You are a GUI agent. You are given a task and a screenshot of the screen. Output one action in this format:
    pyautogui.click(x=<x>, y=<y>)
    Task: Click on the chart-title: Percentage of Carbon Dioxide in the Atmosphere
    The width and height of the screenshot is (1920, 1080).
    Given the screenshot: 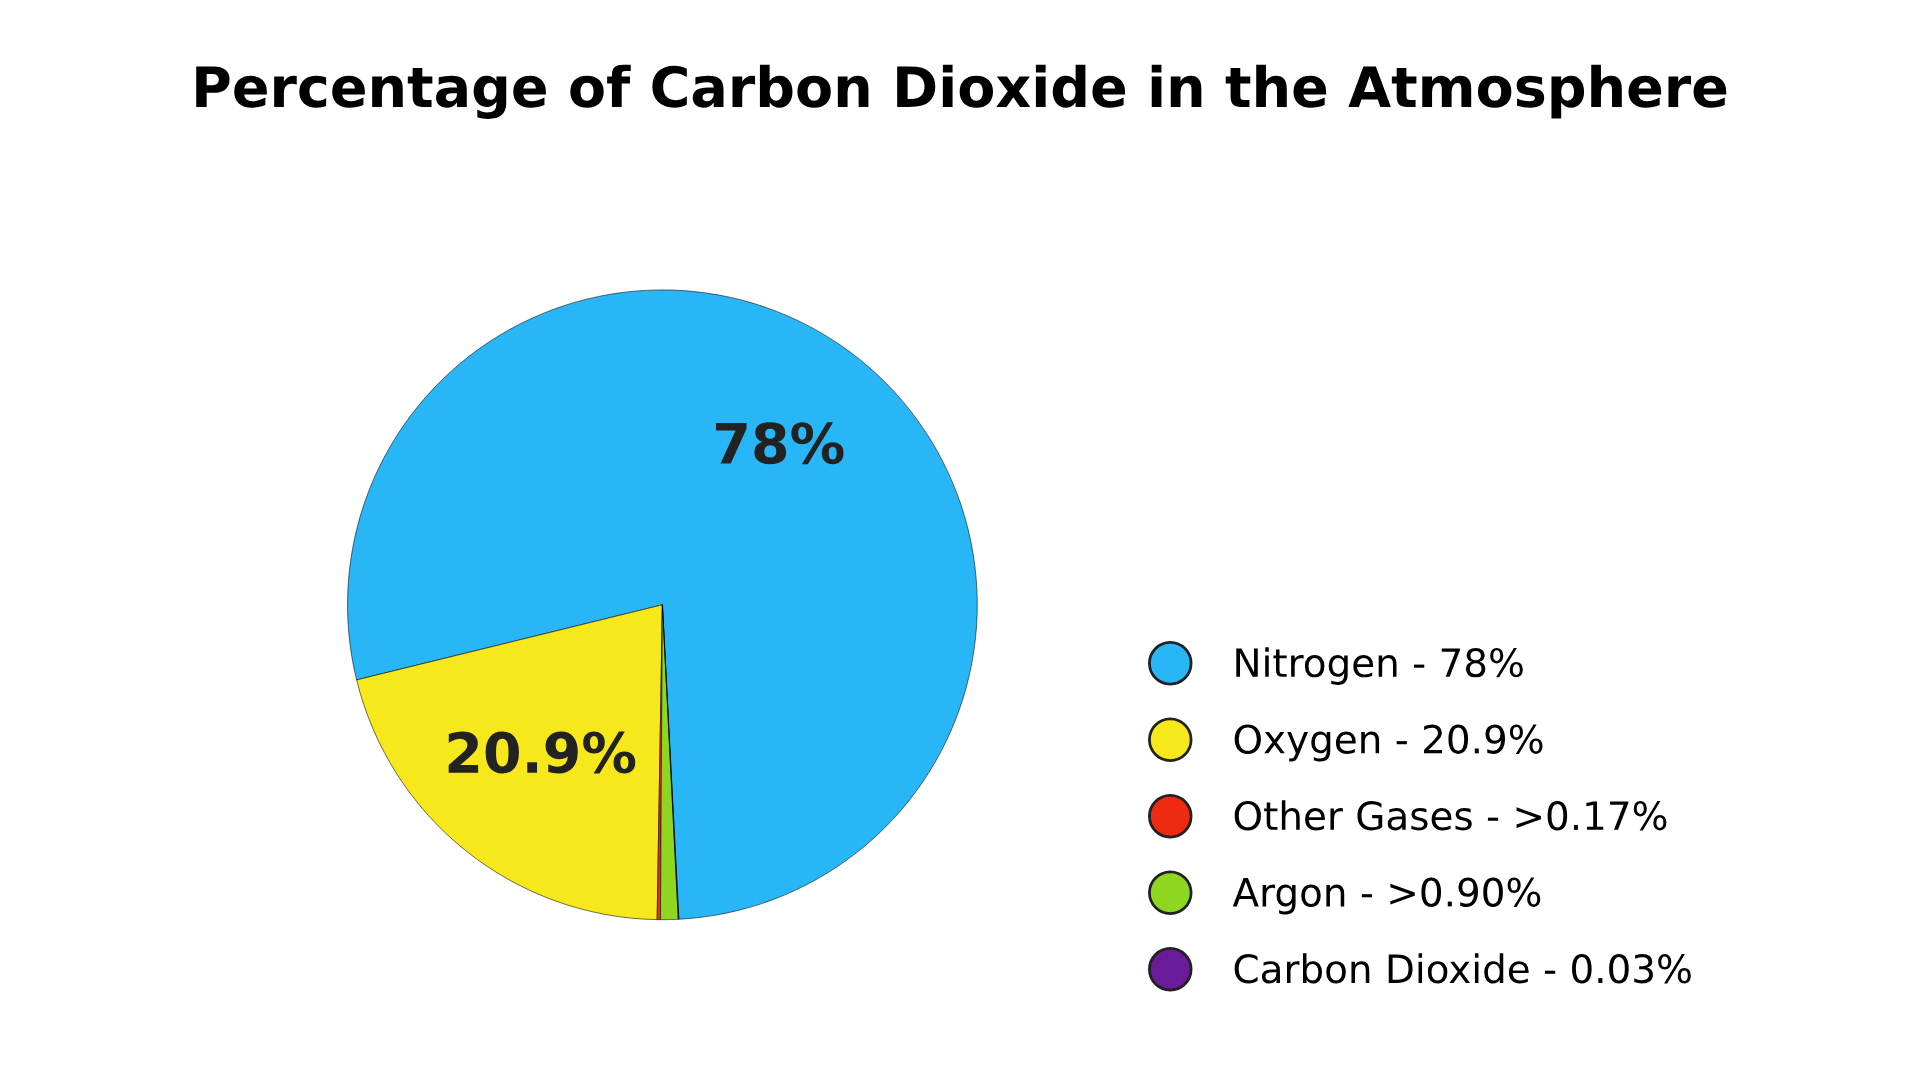 What is the action you would take?
    pyautogui.click(x=961, y=91)
    